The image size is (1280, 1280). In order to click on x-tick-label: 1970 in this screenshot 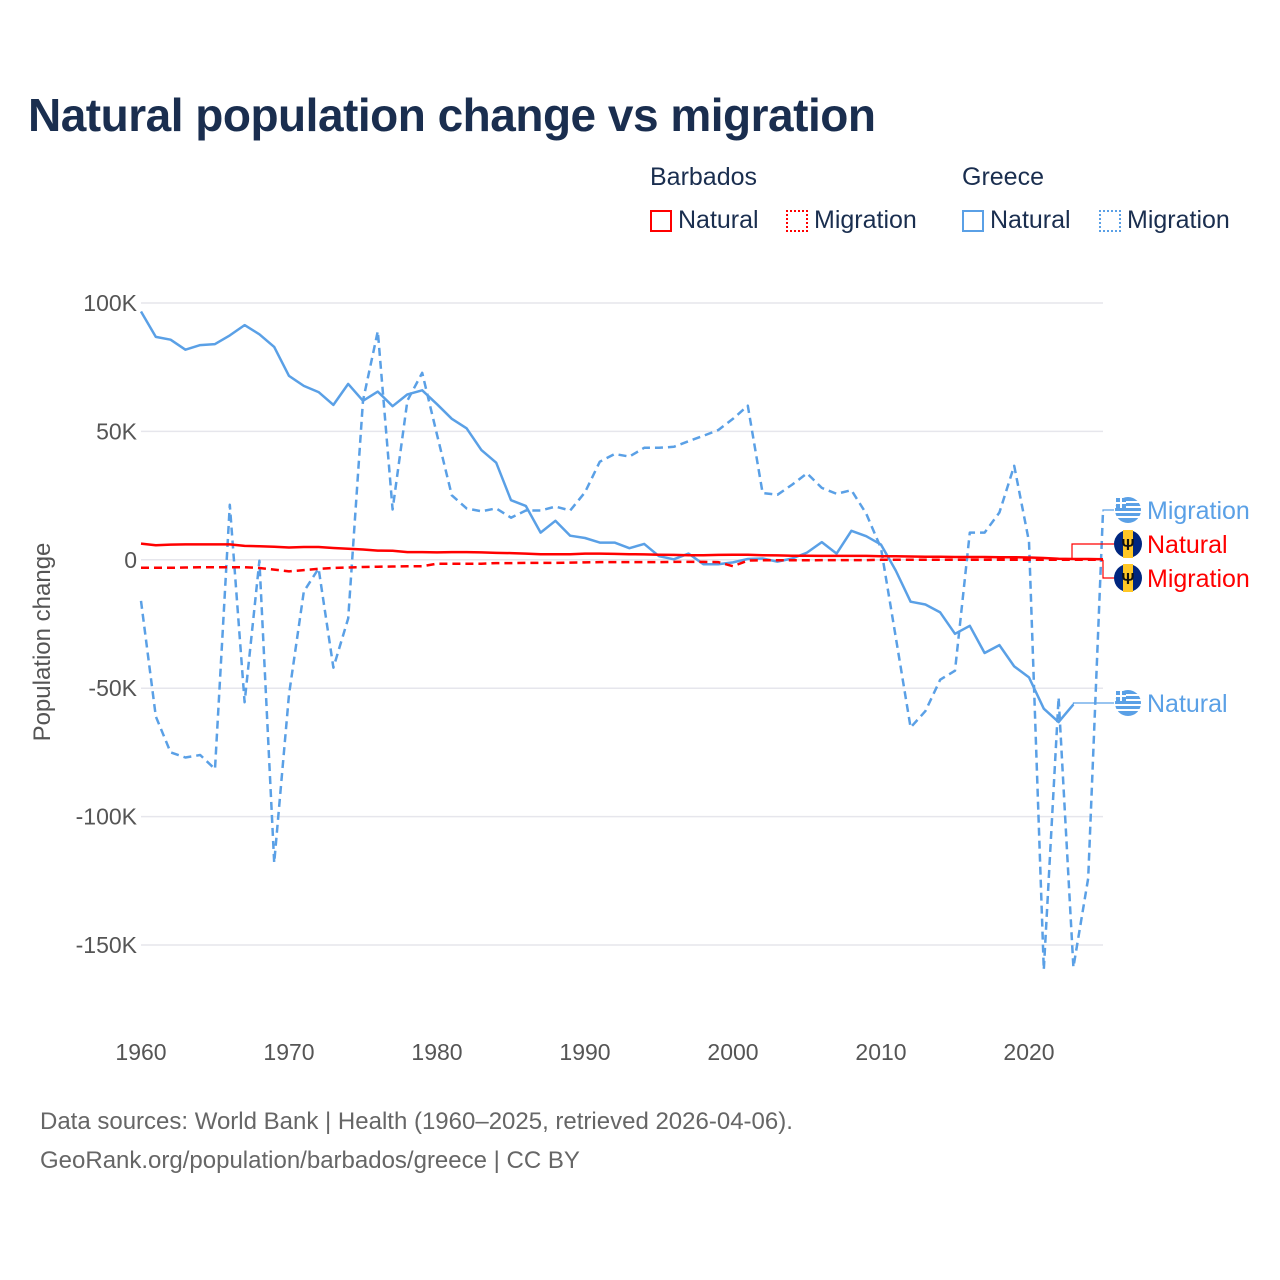, I will do `click(288, 1052)`.